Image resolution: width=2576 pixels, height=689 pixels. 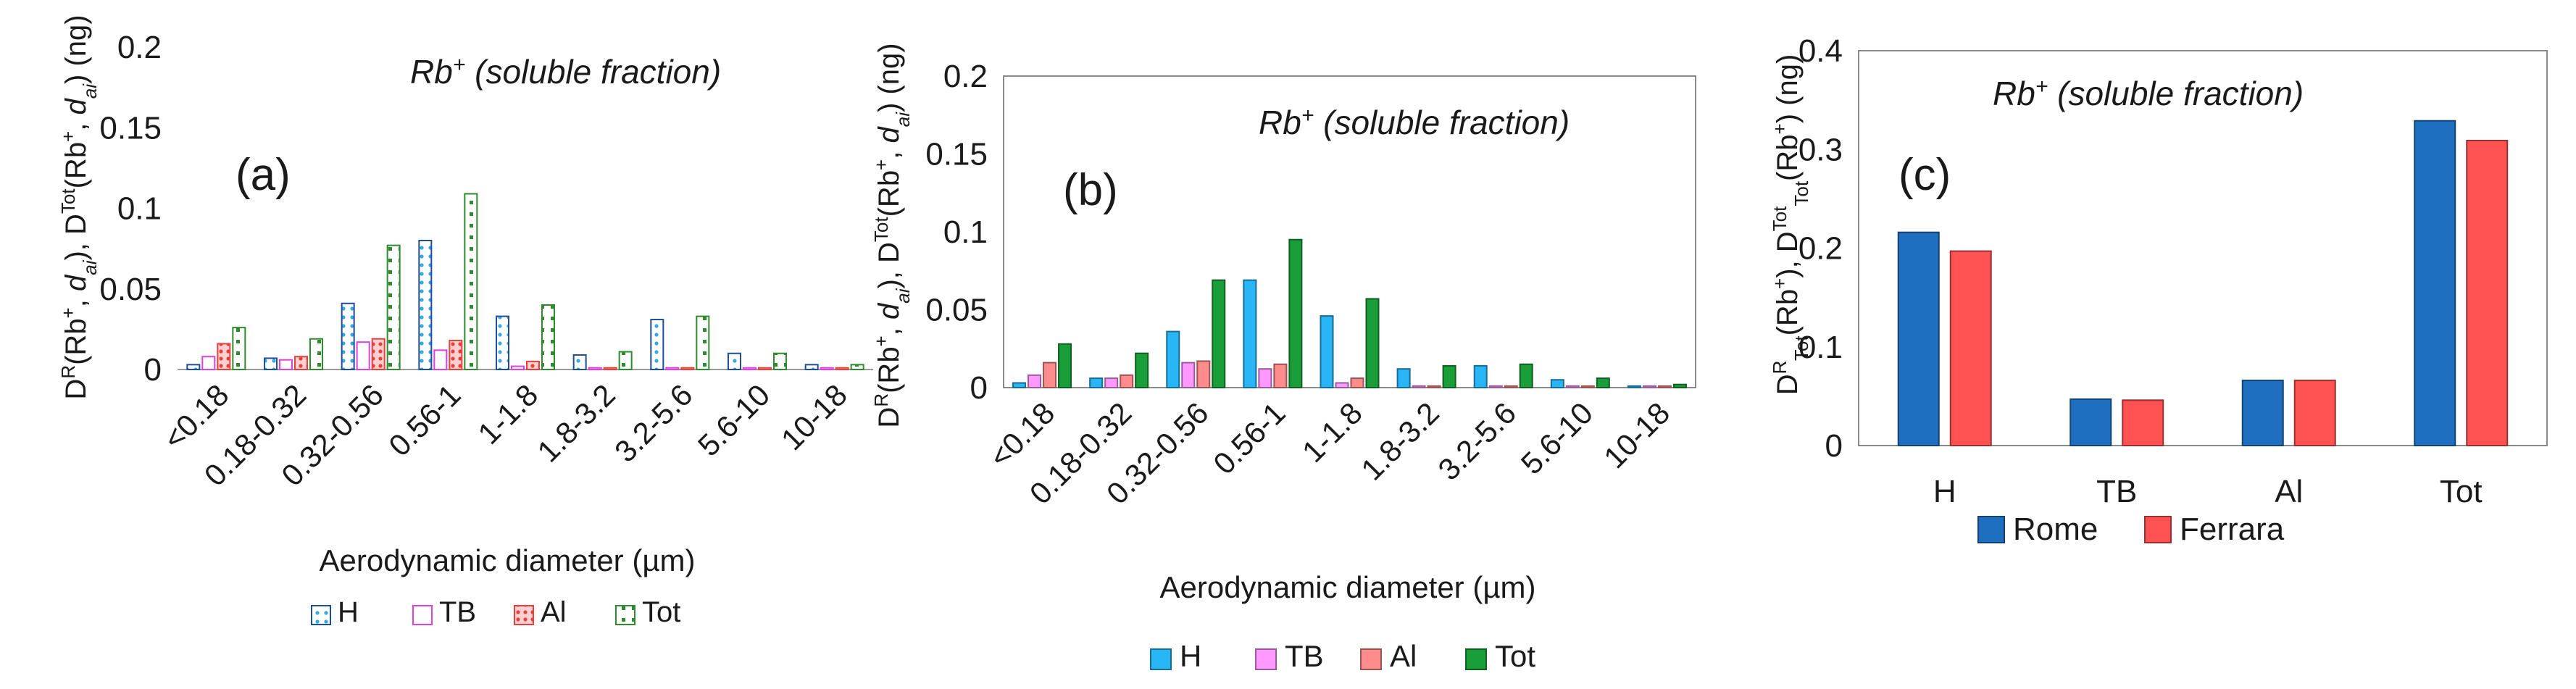 I want to click on plot-frame, so click(x=1349, y=231).